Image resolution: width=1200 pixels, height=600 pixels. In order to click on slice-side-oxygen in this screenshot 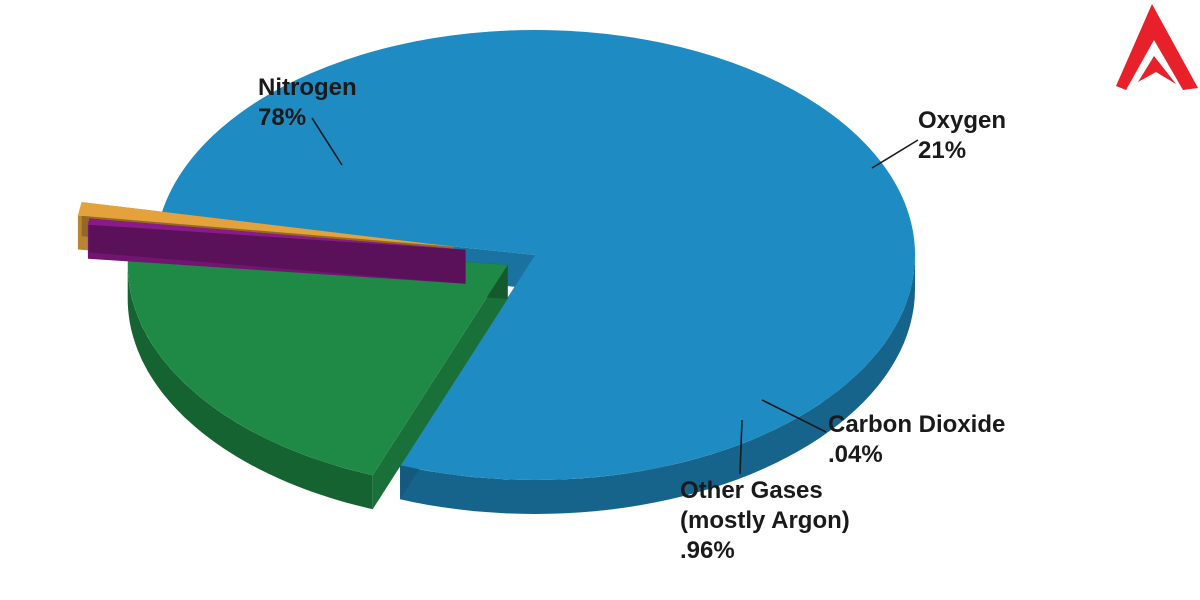, I will do `click(250, 387)`.